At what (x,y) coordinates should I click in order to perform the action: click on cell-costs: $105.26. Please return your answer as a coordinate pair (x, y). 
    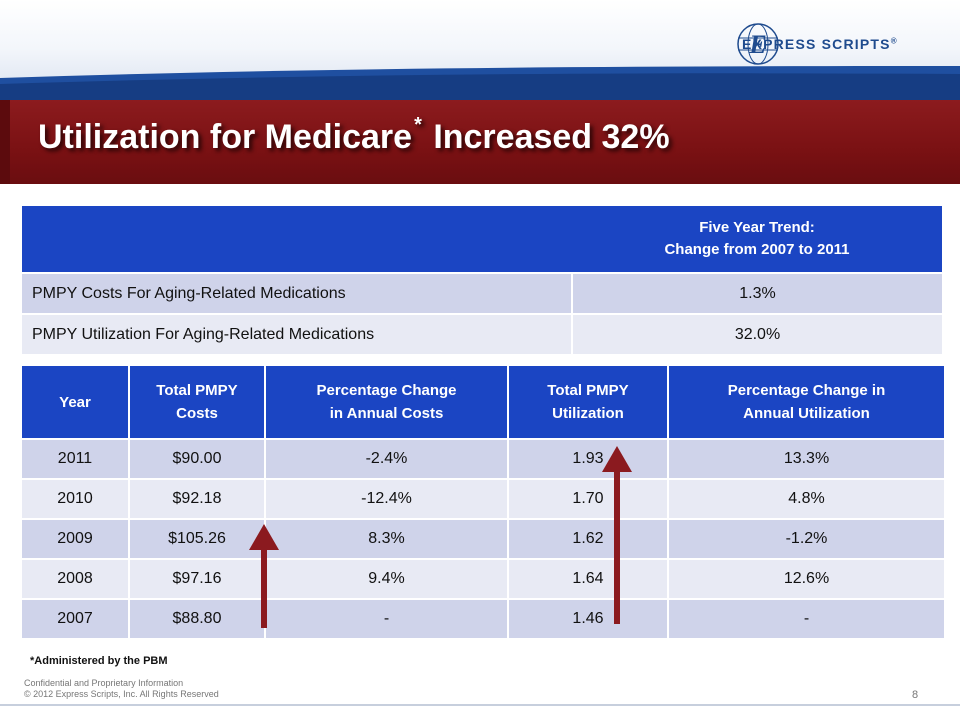
    Looking at the image, I should click on (197, 538).